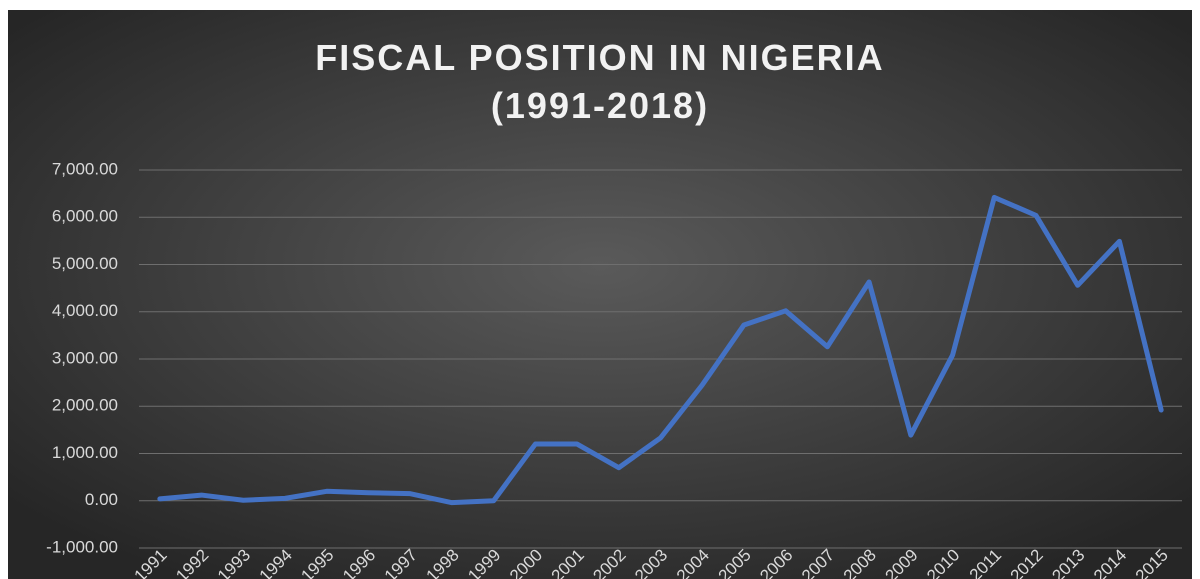 The image size is (1200, 579). I want to click on y-tick-label: 7,000.00, so click(85, 168).